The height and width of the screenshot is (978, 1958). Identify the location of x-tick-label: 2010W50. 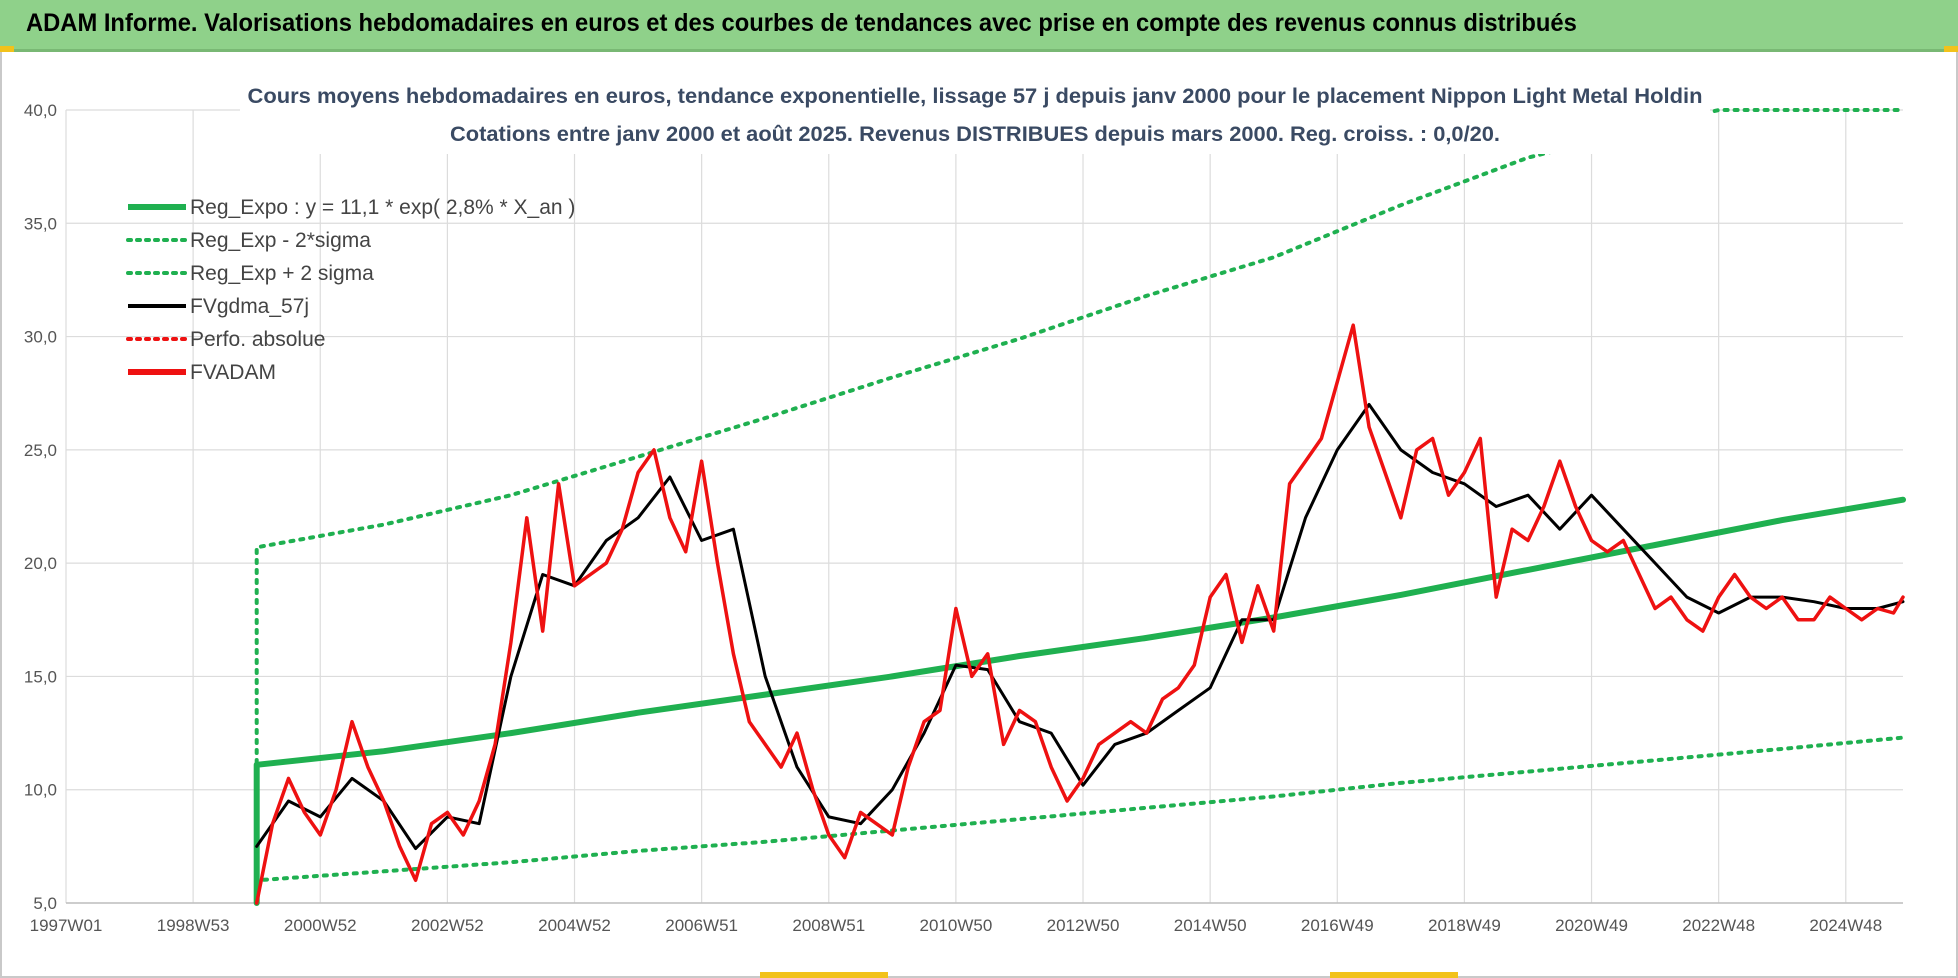
(956, 925).